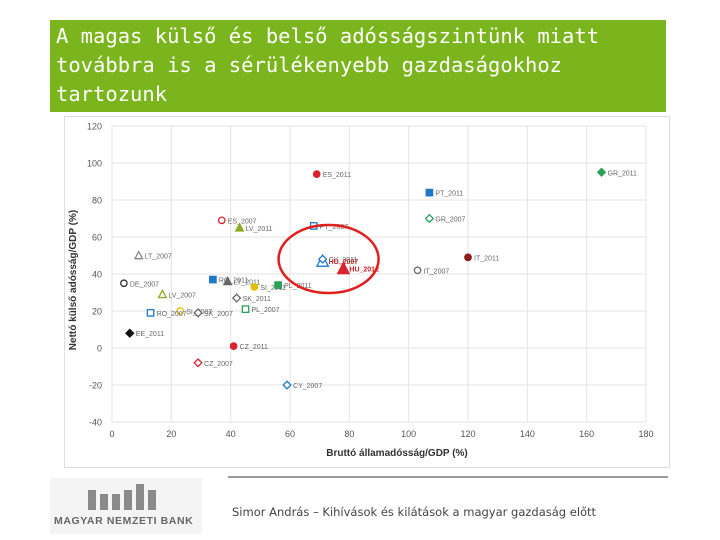  Describe the element at coordinates (99, 349) in the screenshot. I see `y-tick-label: 0` at that location.